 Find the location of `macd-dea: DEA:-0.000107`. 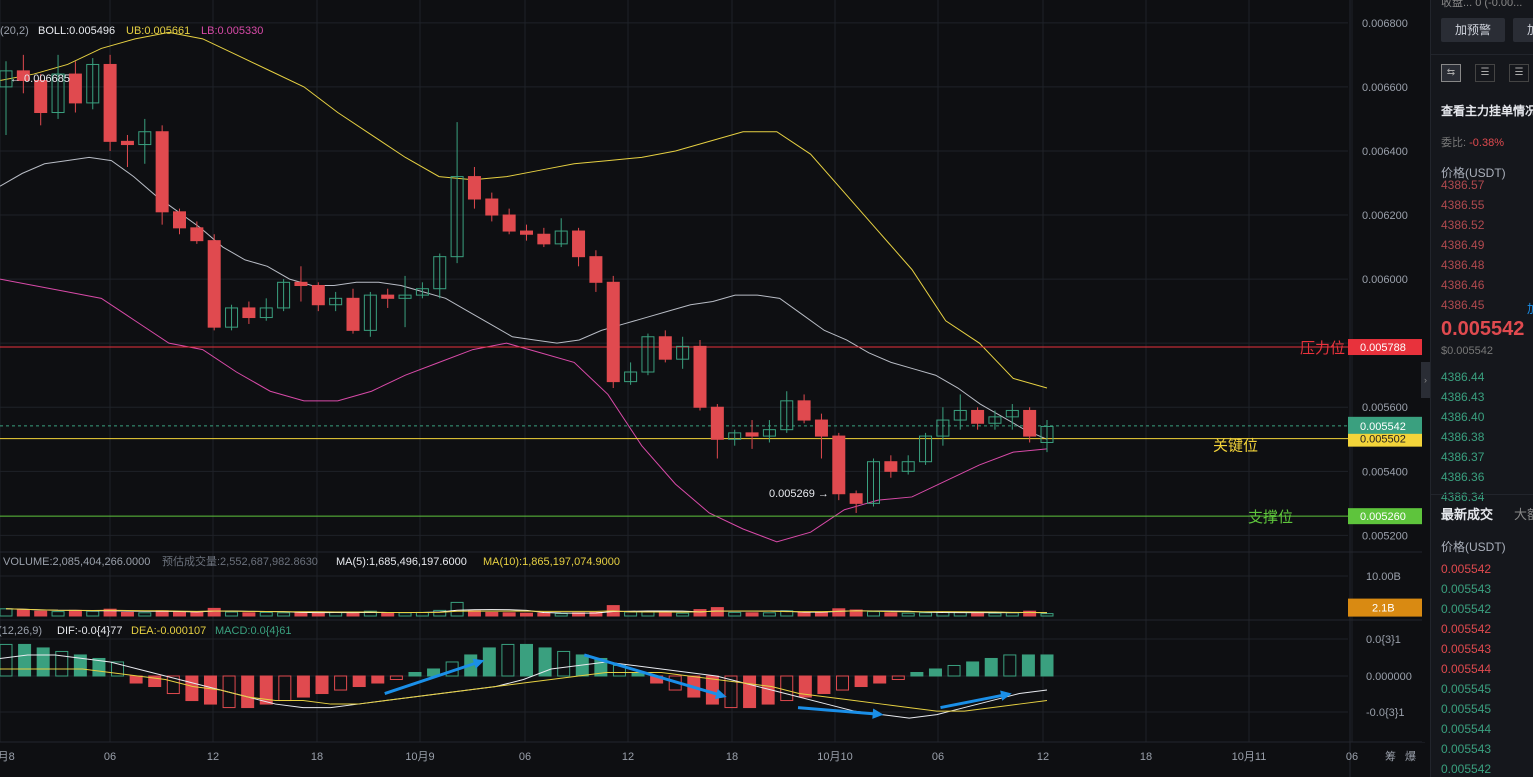

macd-dea: DEA:-0.000107 is located at coordinates (168, 631).